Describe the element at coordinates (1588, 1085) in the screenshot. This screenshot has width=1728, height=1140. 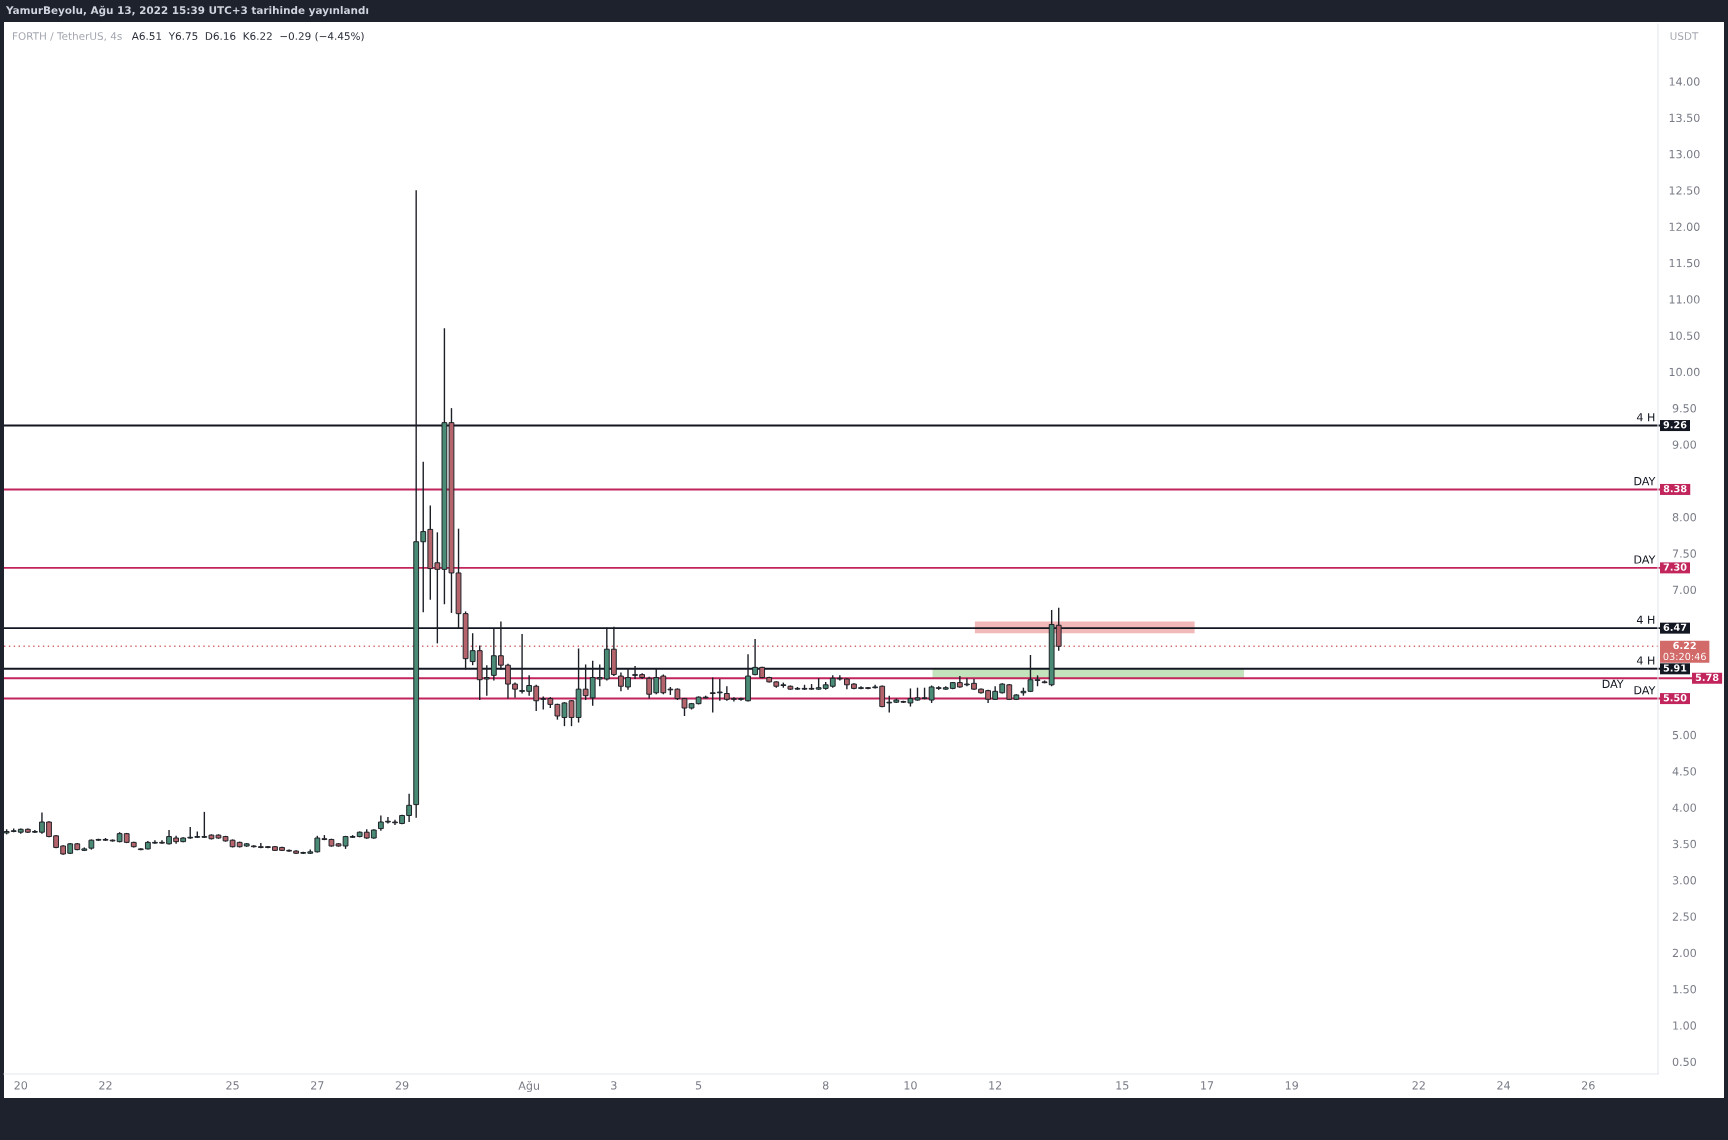
I see `x-tick-label: 26` at that location.